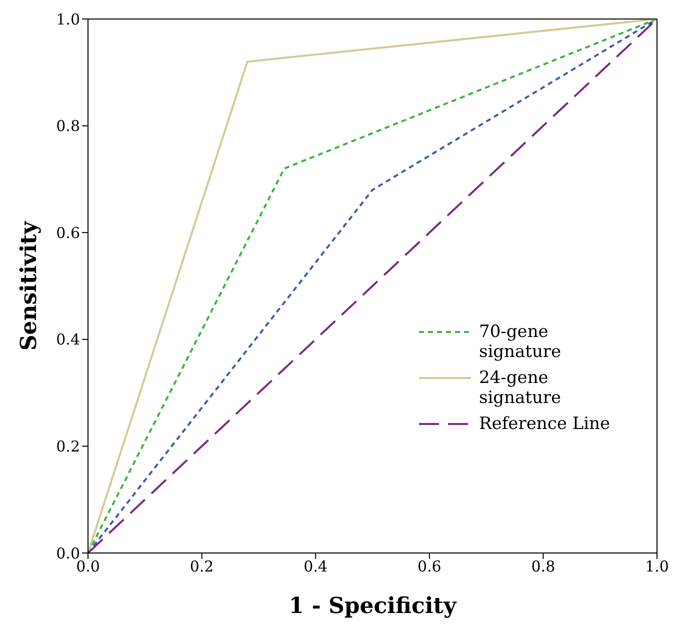  I want to click on x-tick-label: 0.8, so click(543, 567).